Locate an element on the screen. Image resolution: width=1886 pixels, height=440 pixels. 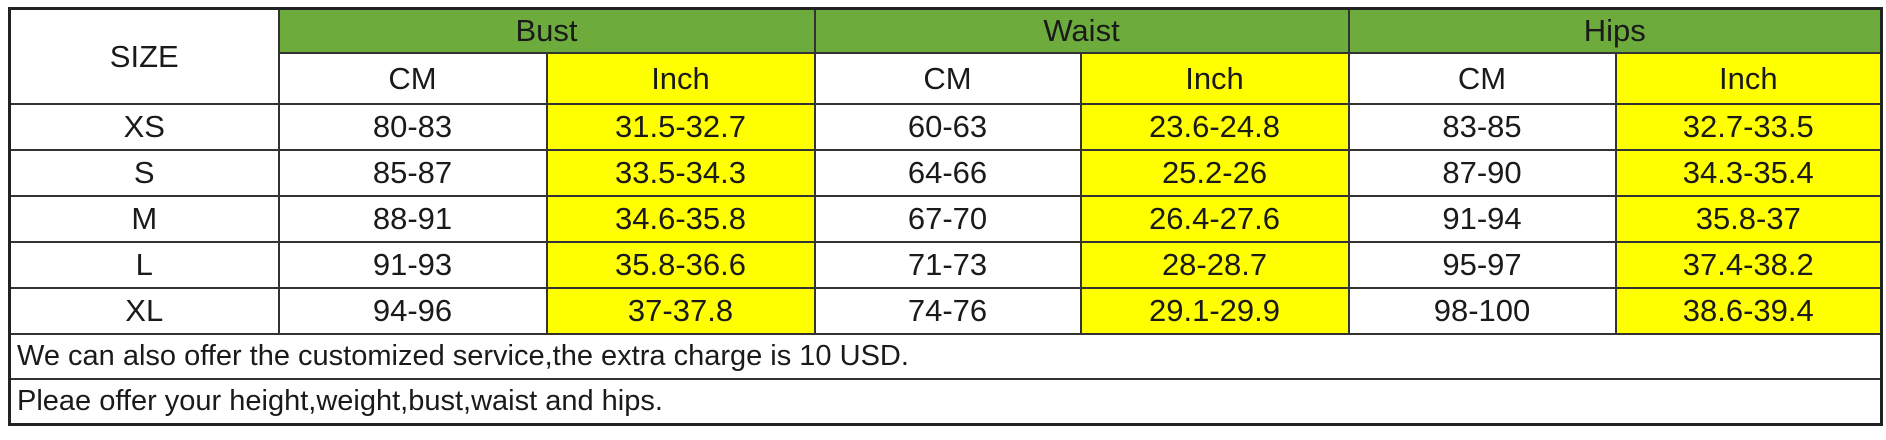
hips-cm-cell: 83-85 is located at coordinates (1482, 126).